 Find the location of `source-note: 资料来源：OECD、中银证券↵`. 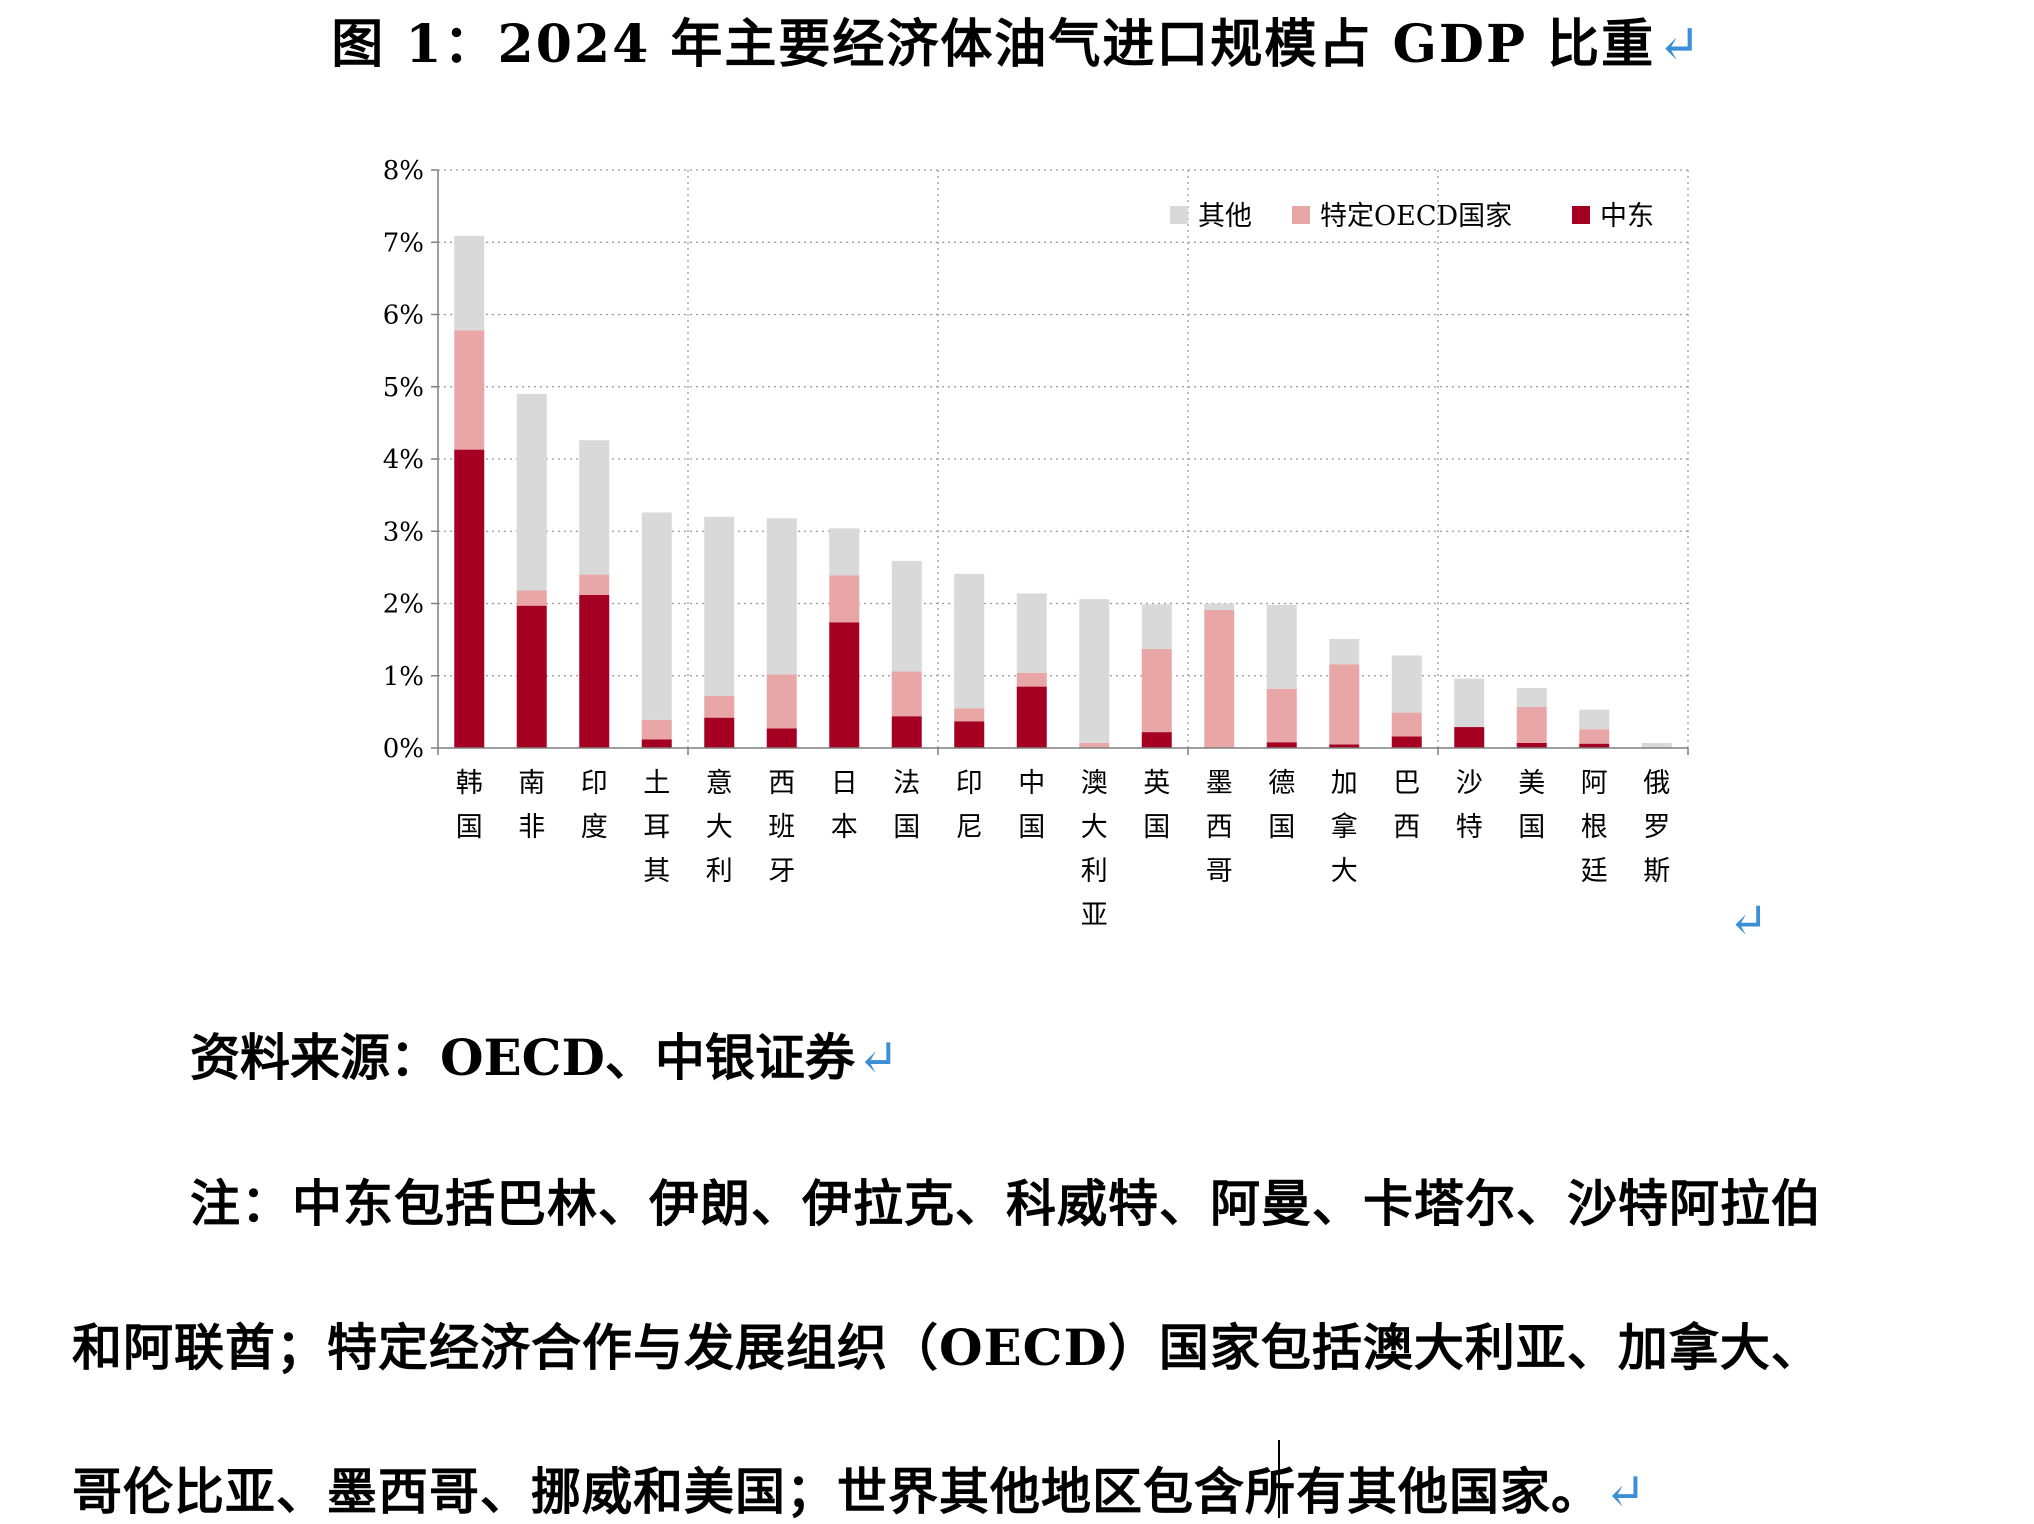

source-note: 资料来源：OECD、中银证券↵ is located at coordinates (544, 1054).